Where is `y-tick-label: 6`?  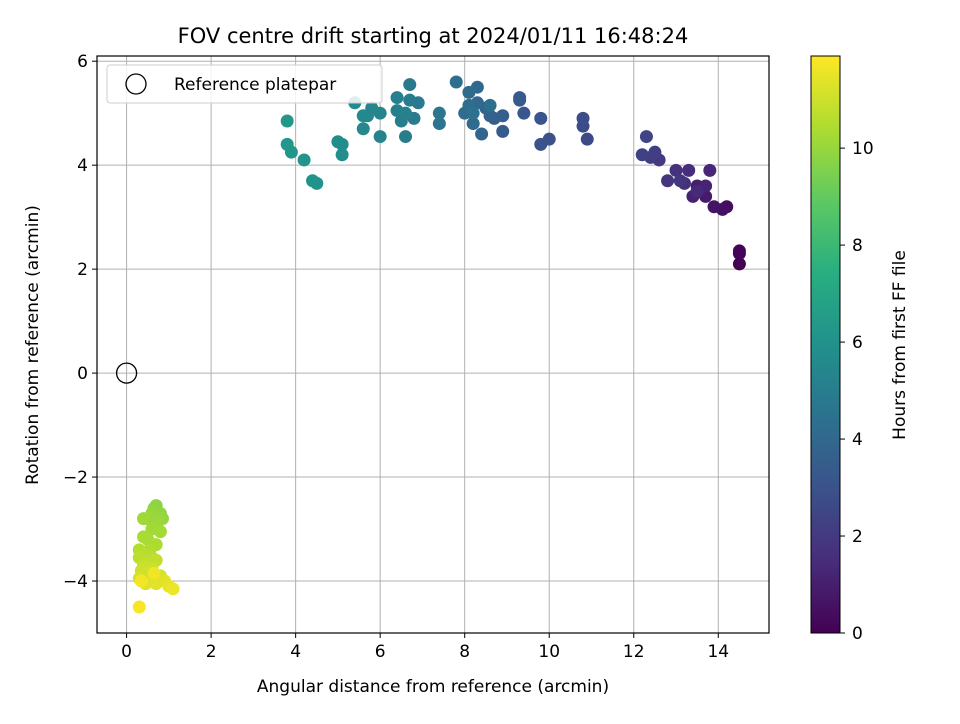
y-tick-label: 6 is located at coordinates (82, 62).